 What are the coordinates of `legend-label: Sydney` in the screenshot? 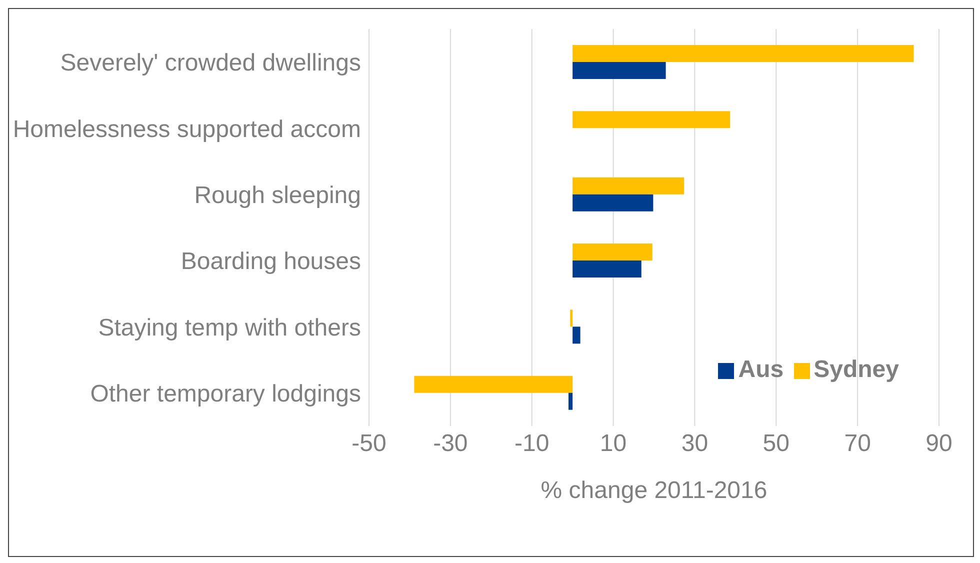 It's located at (856, 369).